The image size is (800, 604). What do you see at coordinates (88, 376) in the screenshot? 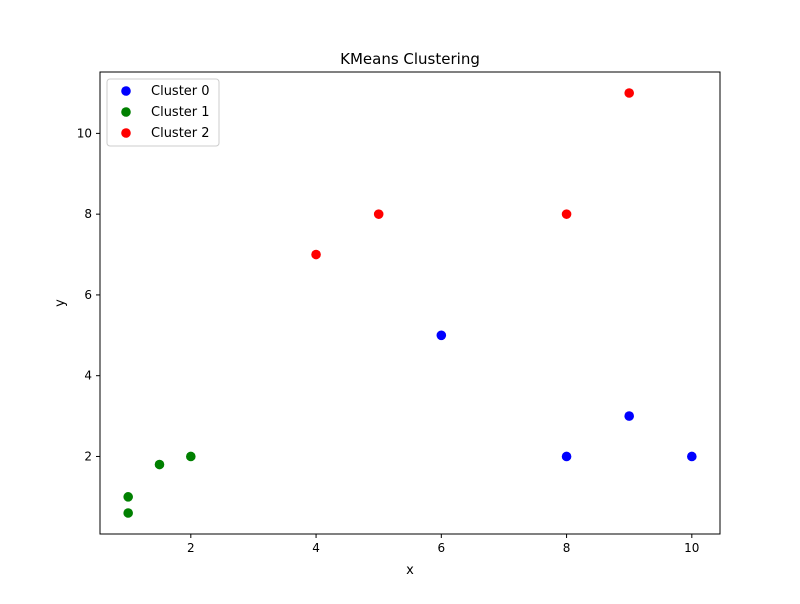
I see `y-tick-label: 4` at bounding box center [88, 376].